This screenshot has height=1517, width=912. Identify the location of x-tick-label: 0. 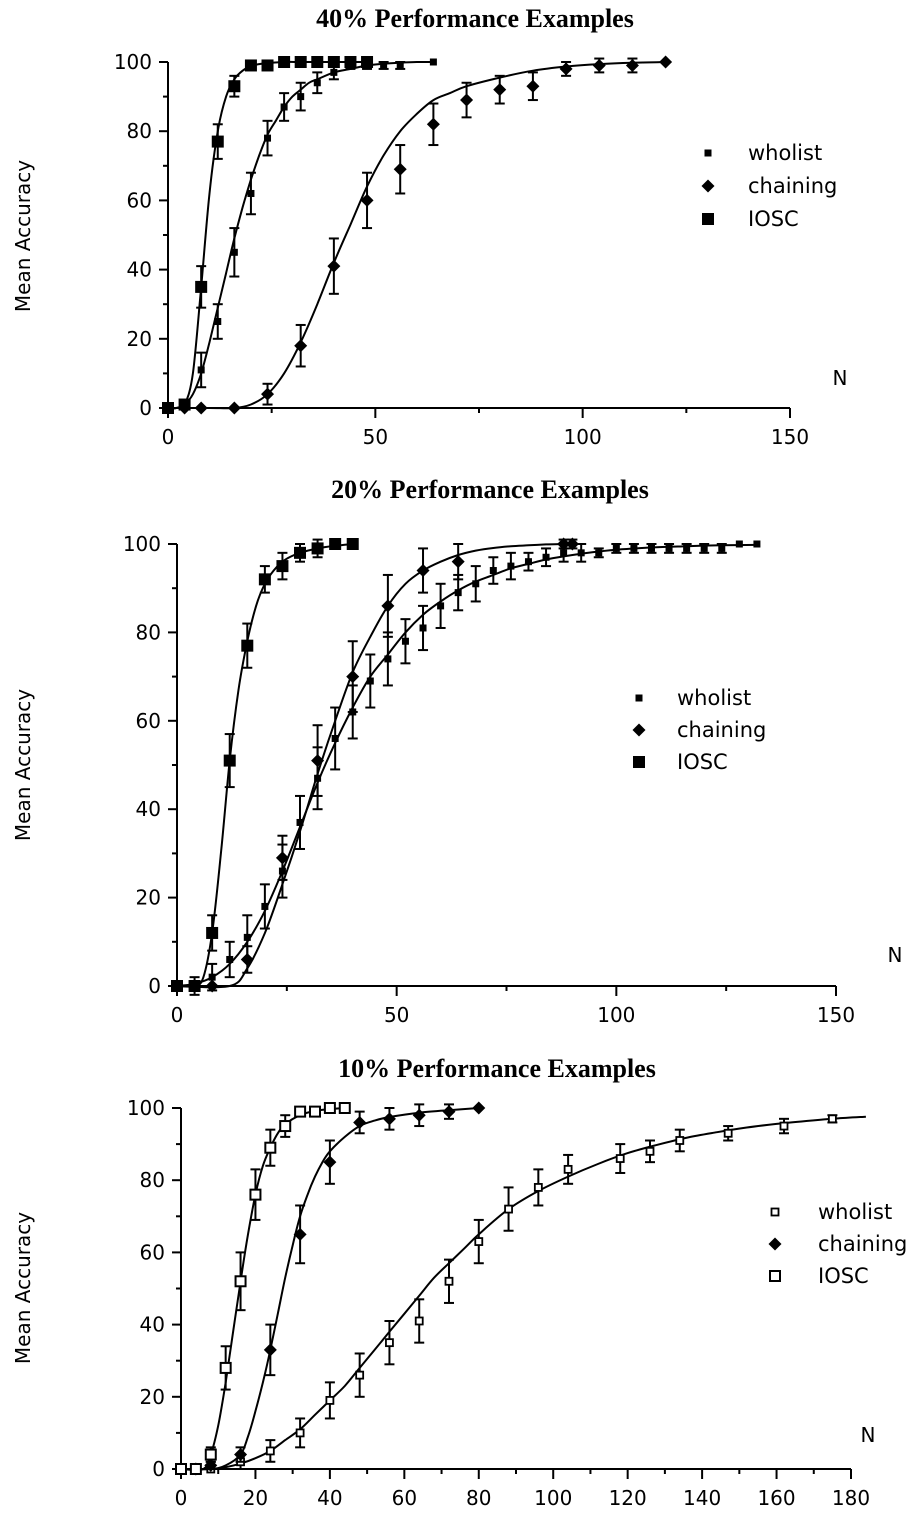
(168, 437).